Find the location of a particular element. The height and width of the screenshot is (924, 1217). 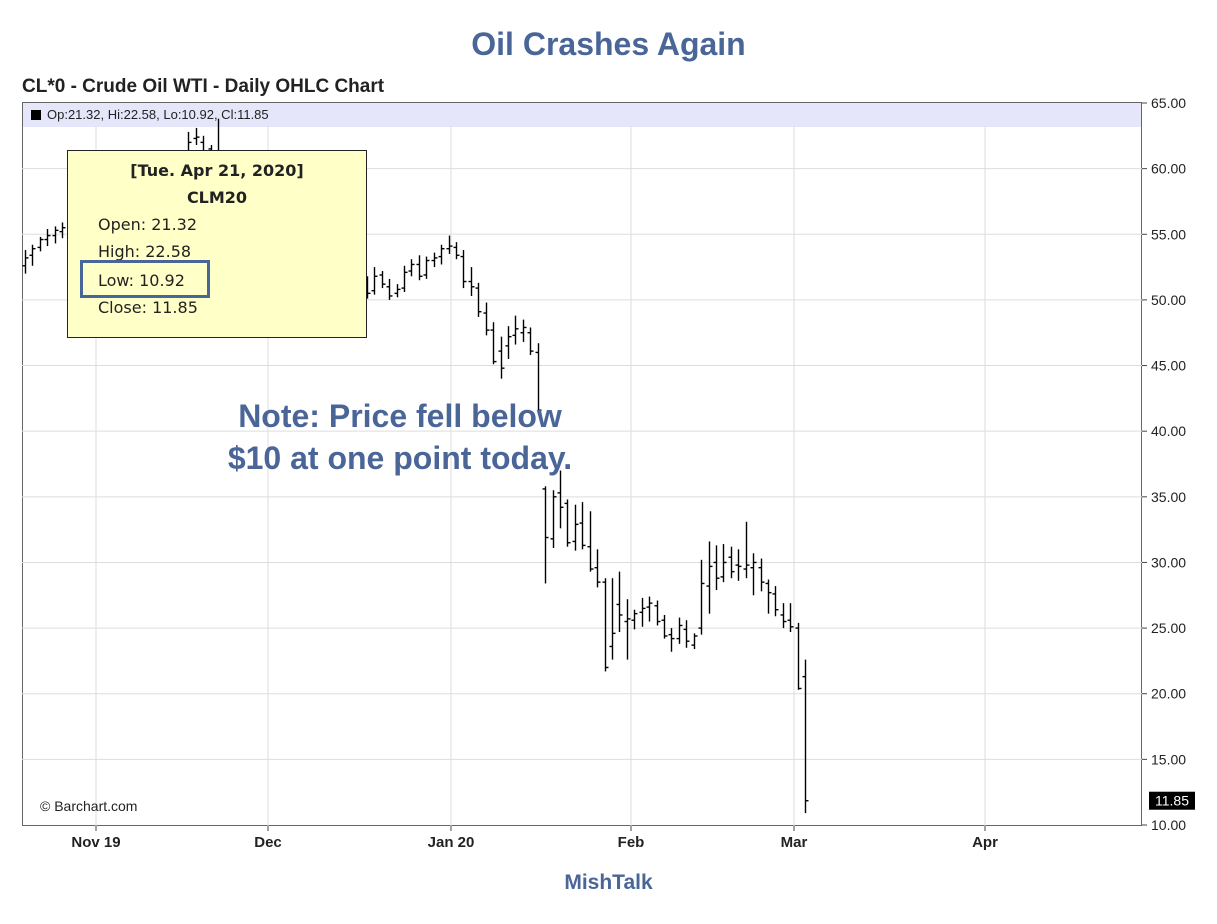

y-tick-label: 45.00 is located at coordinates (1168, 366).